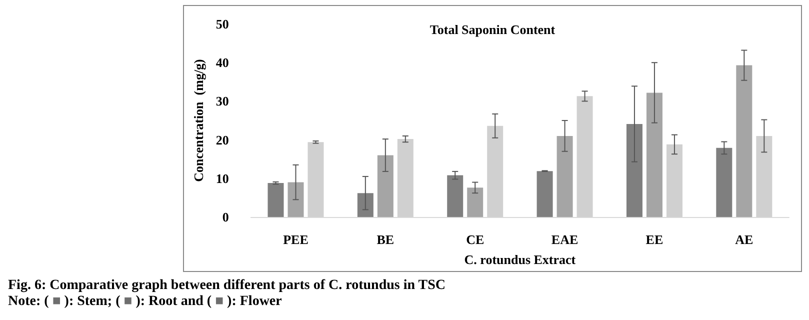 The image size is (809, 320). What do you see at coordinates (222, 140) in the screenshot?
I see `y-tick-label: 20` at bounding box center [222, 140].